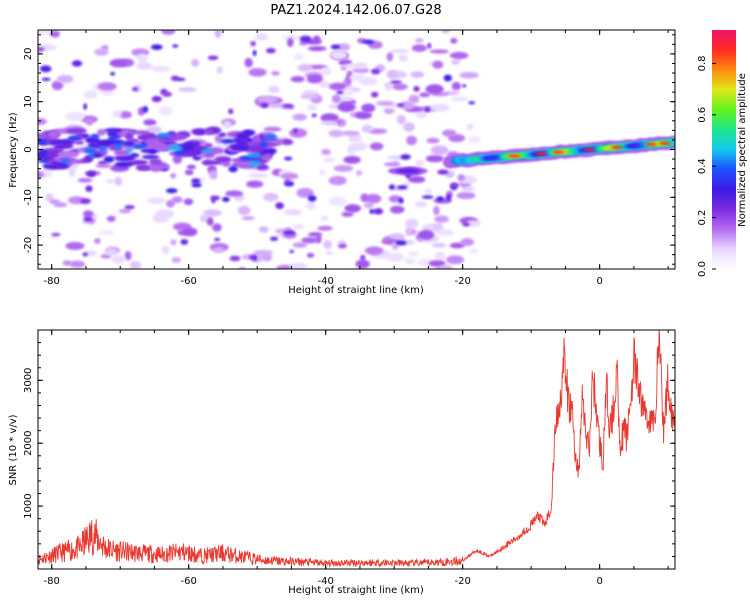 The height and width of the screenshot is (600, 750). What do you see at coordinates (28, 380) in the screenshot?
I see `snr-y-tick-label: 3000` at bounding box center [28, 380].